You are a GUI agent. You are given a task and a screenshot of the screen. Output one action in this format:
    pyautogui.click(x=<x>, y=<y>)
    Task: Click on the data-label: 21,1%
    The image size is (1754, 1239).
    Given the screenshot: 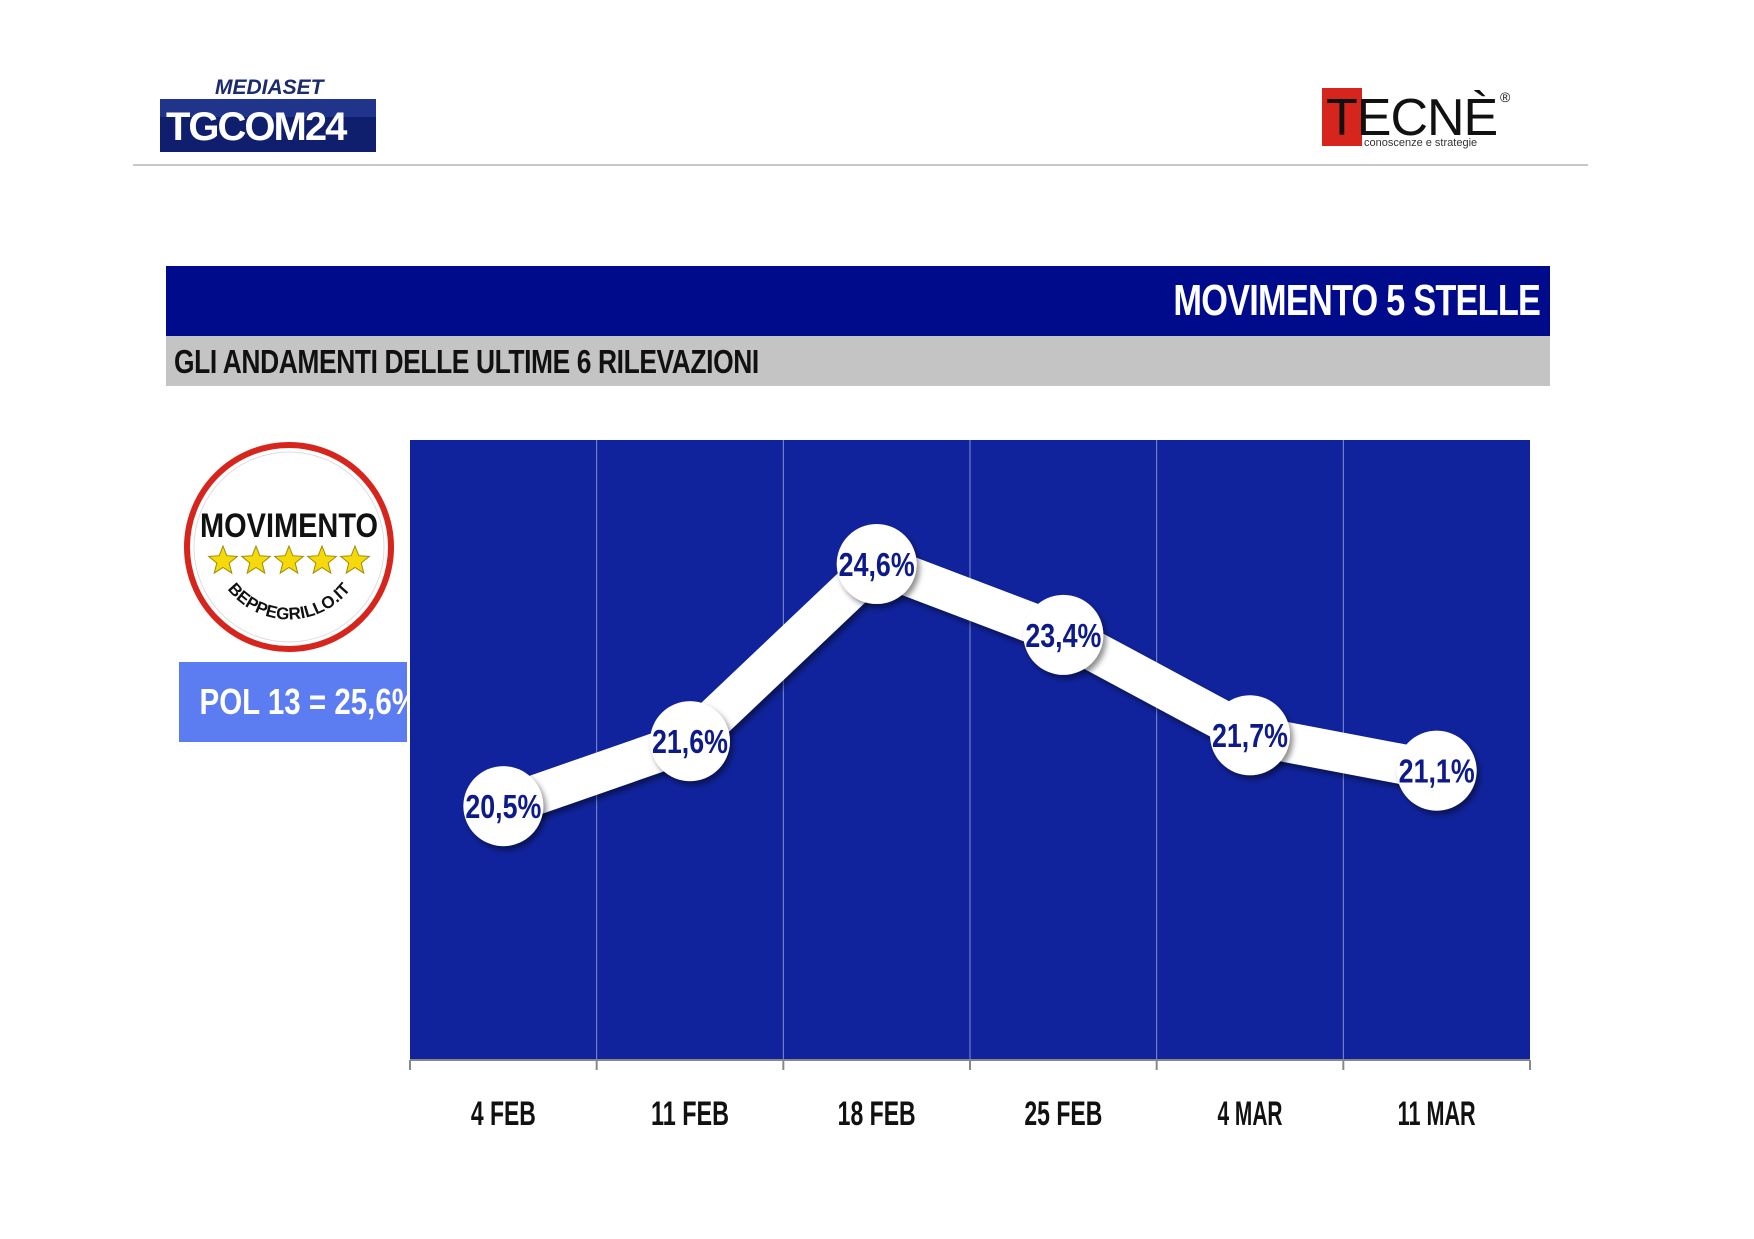 What is the action you would take?
    pyautogui.click(x=1437, y=771)
    